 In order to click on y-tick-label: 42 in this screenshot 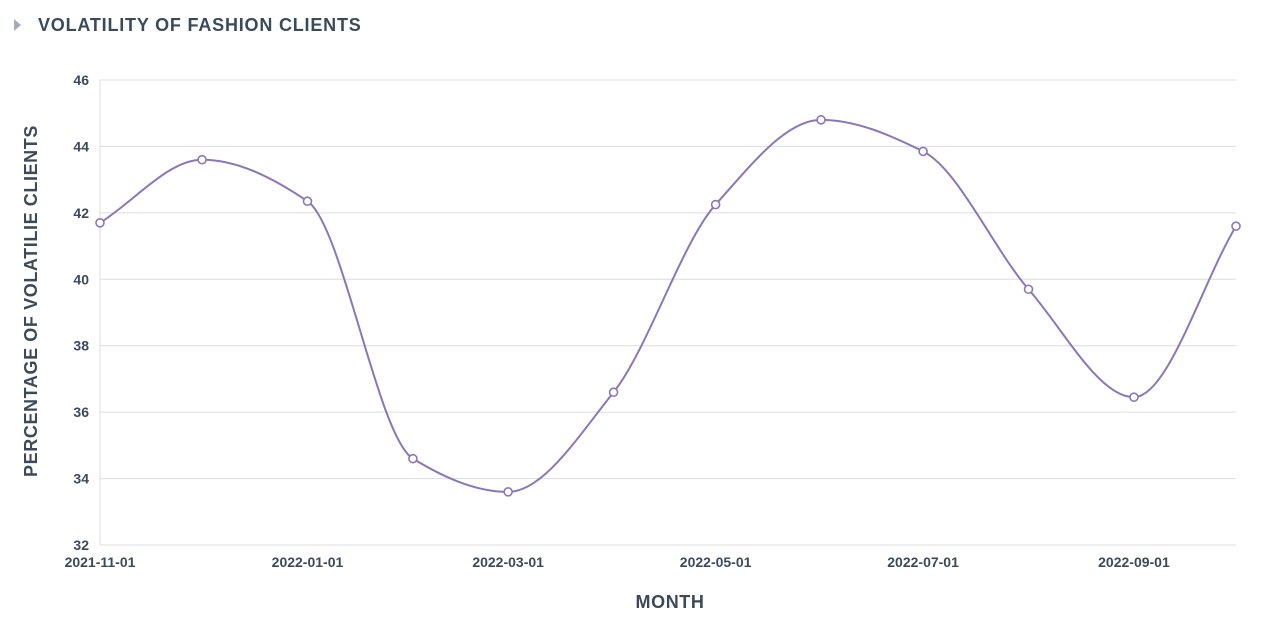, I will do `click(81, 213)`.